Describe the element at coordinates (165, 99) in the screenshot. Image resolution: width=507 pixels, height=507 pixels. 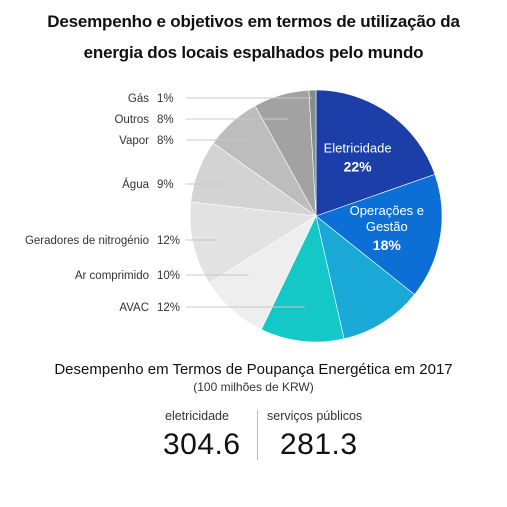
I see `slice-percent: 1%` at that location.